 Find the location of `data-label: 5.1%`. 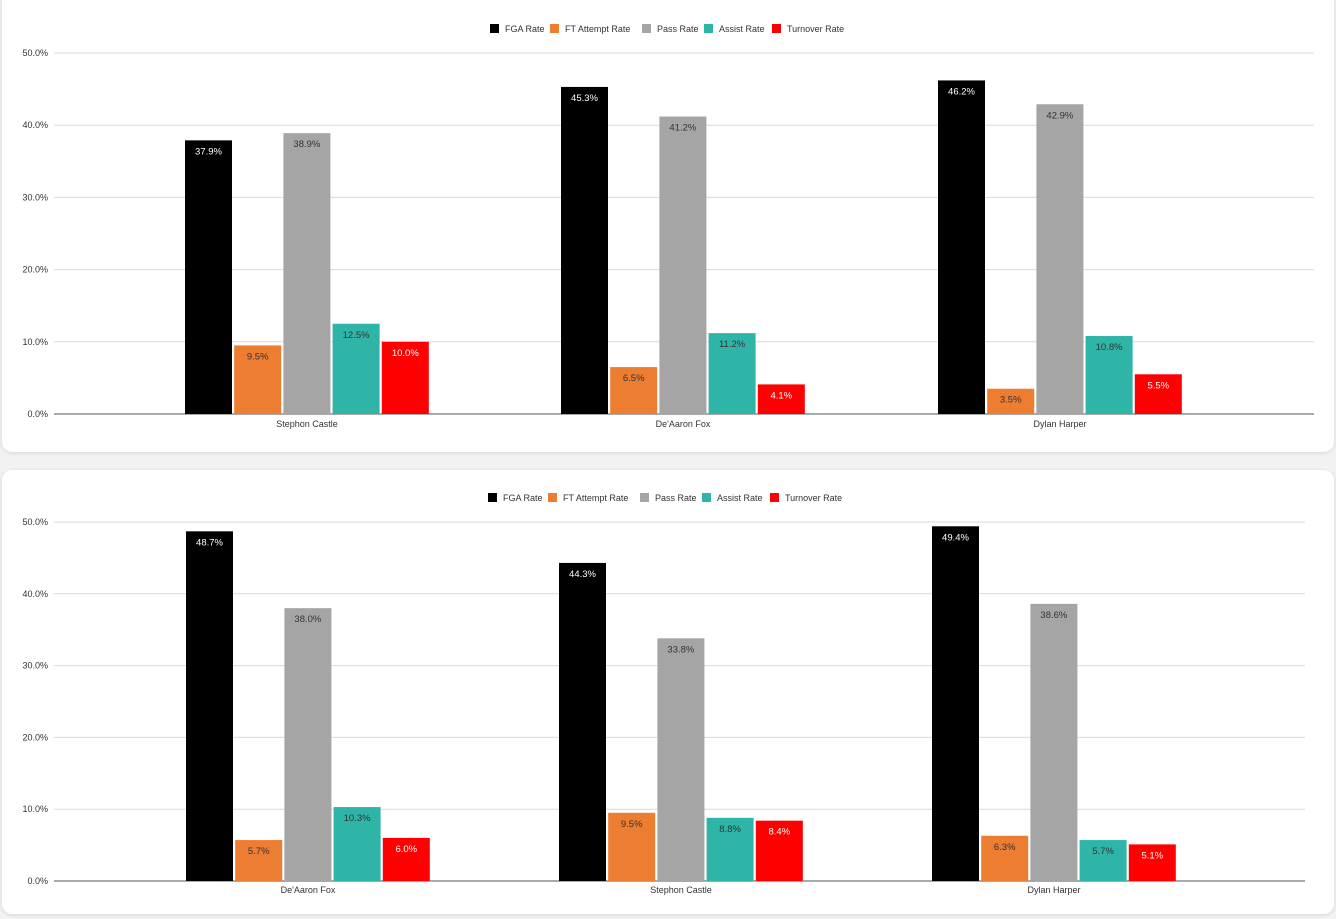

data-label: 5.1% is located at coordinates (1152, 855).